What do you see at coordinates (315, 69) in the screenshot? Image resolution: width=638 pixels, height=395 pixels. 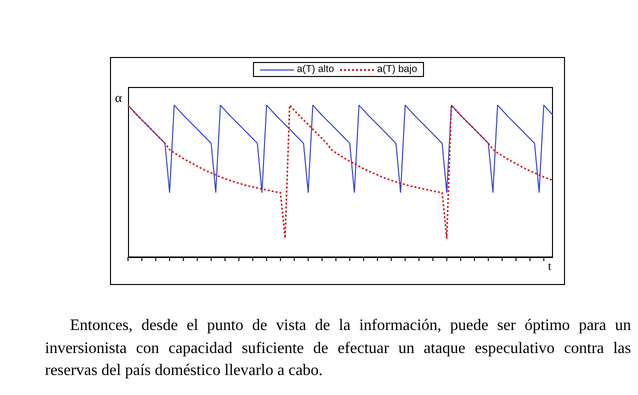 I see `legend-label: a(T) alto` at bounding box center [315, 69].